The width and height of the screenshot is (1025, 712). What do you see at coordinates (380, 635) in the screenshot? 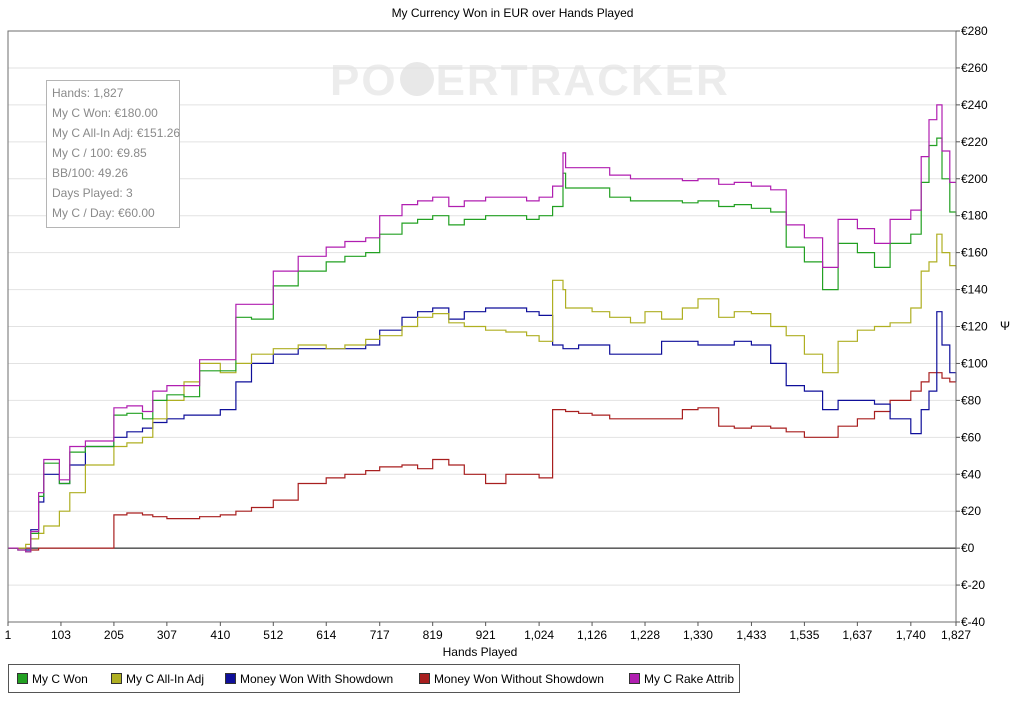
I see `x-tick-label: 717` at bounding box center [380, 635].